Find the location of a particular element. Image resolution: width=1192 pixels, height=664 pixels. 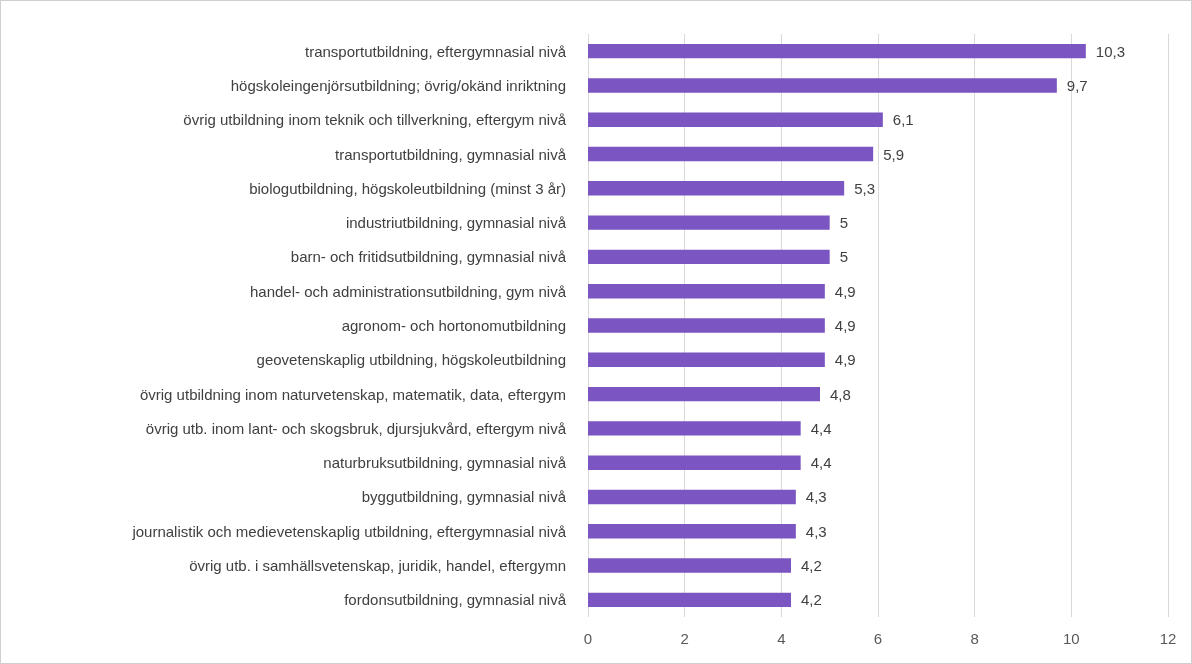

x-tick-label: 10 is located at coordinates (1071, 638).